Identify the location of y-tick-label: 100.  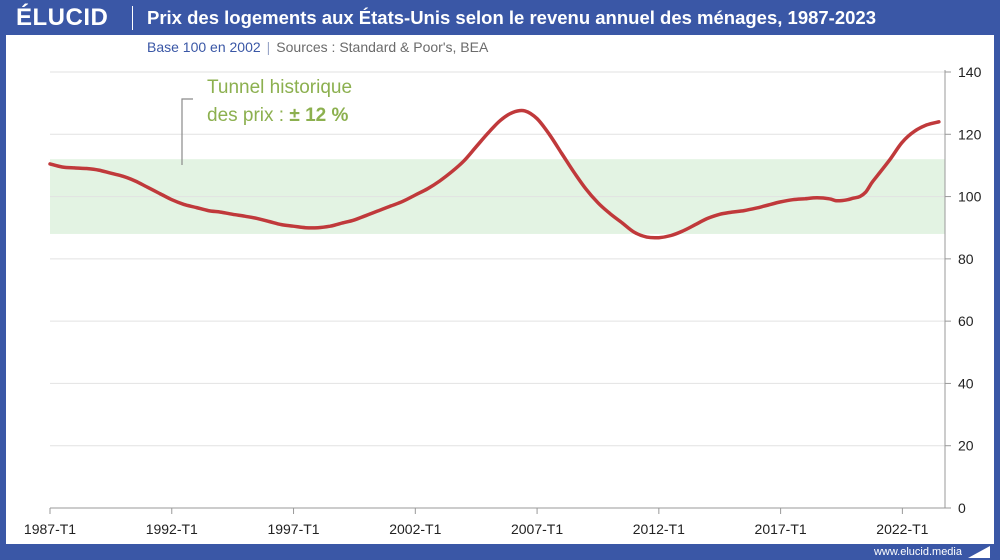
(970, 197).